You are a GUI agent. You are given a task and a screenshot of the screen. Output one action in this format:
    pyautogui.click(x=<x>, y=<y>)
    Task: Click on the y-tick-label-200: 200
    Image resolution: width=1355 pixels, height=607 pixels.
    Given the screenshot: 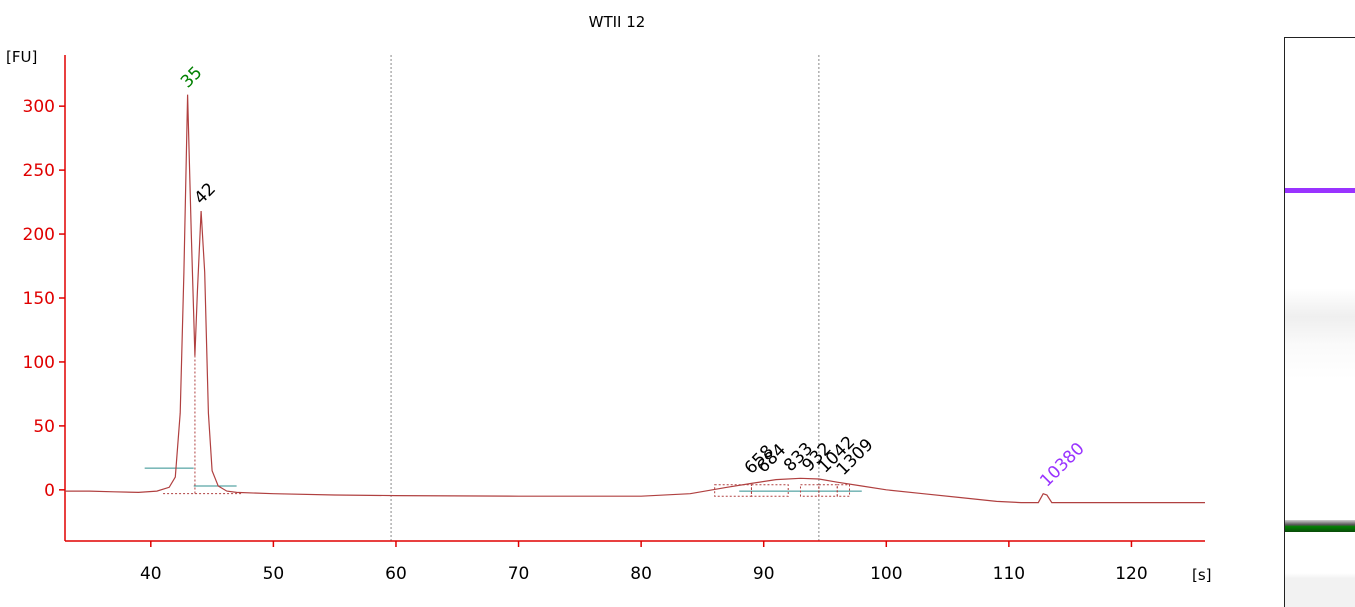 What is the action you would take?
    pyautogui.click(x=39, y=235)
    